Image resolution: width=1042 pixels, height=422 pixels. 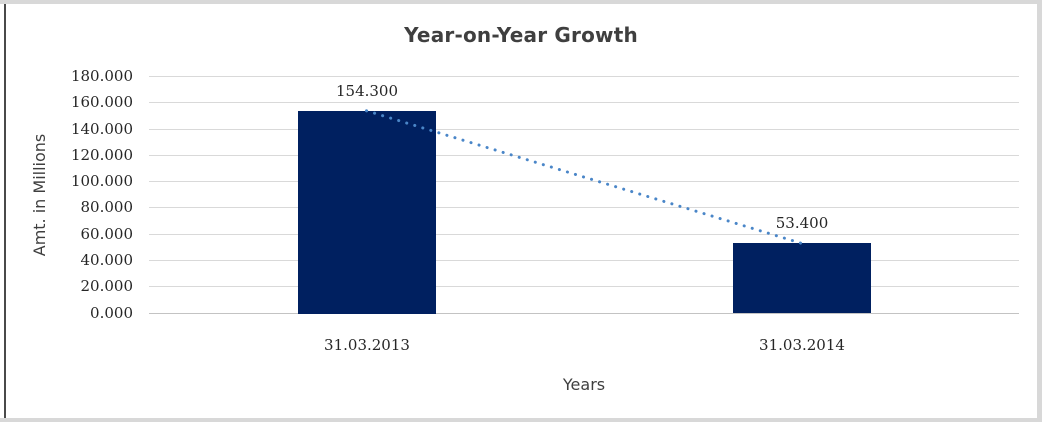 What do you see at coordinates (107, 286) in the screenshot?
I see `y-tick-label: 20.000` at bounding box center [107, 286].